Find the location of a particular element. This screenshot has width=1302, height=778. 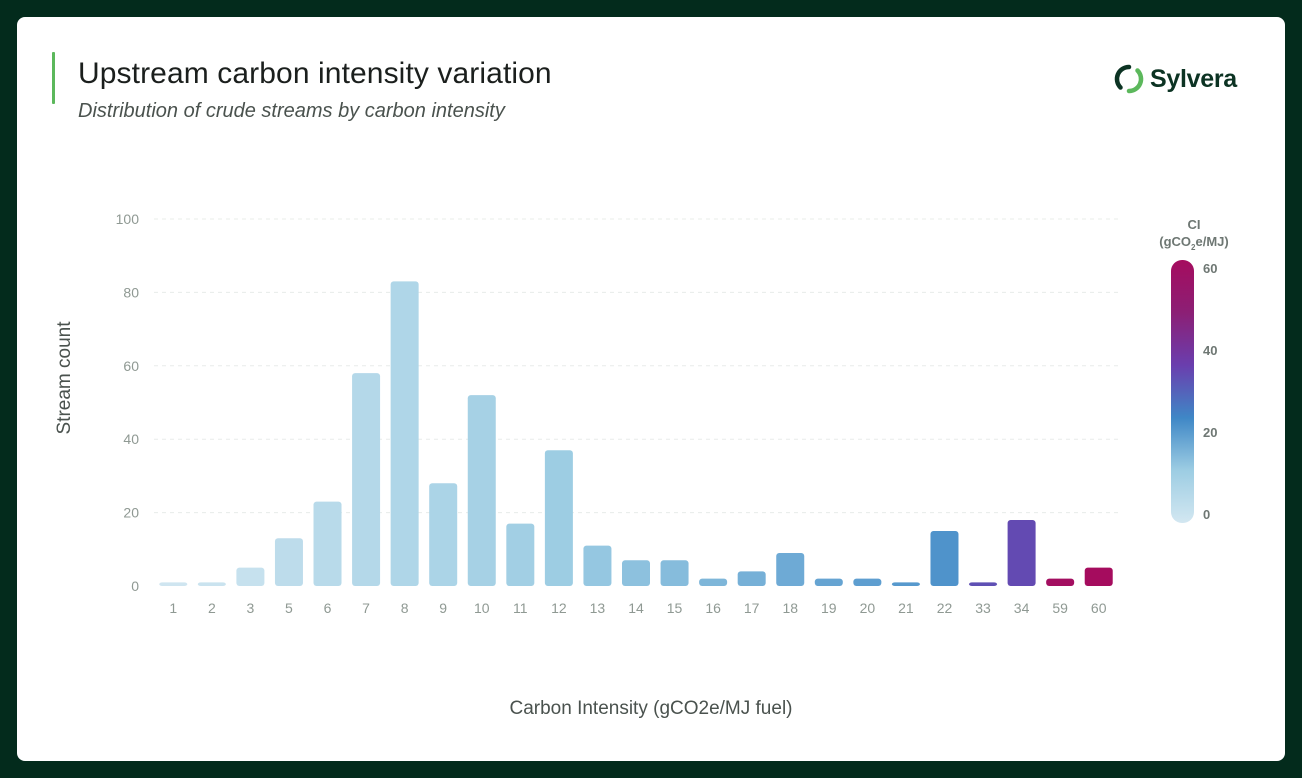

colorbar-title: CI is located at coordinates (1194, 224).